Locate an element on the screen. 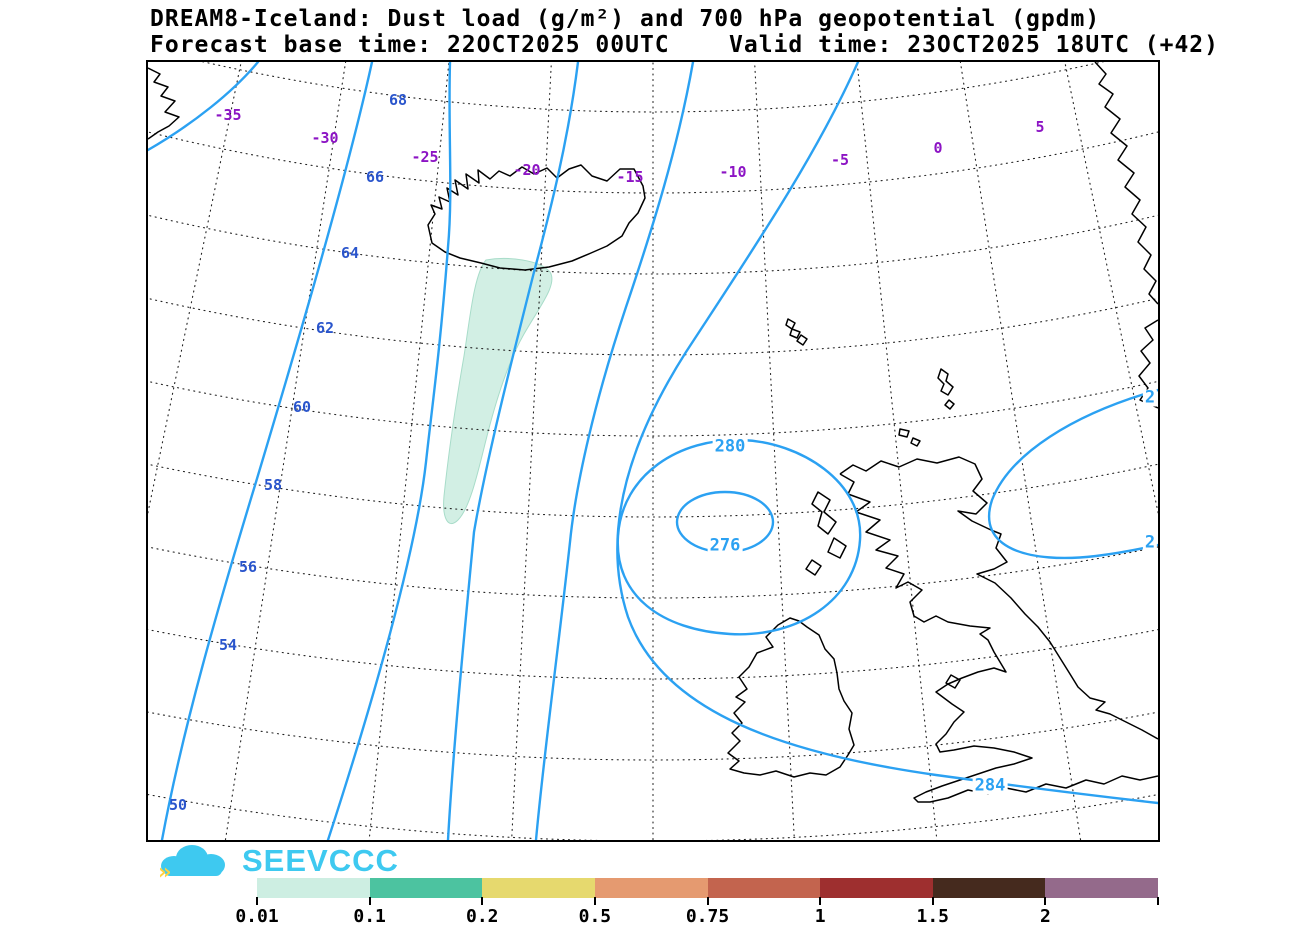 Image resolution: width=1289 pixels, height=925 pixels. longitude-label: -25 is located at coordinates (425, 157).